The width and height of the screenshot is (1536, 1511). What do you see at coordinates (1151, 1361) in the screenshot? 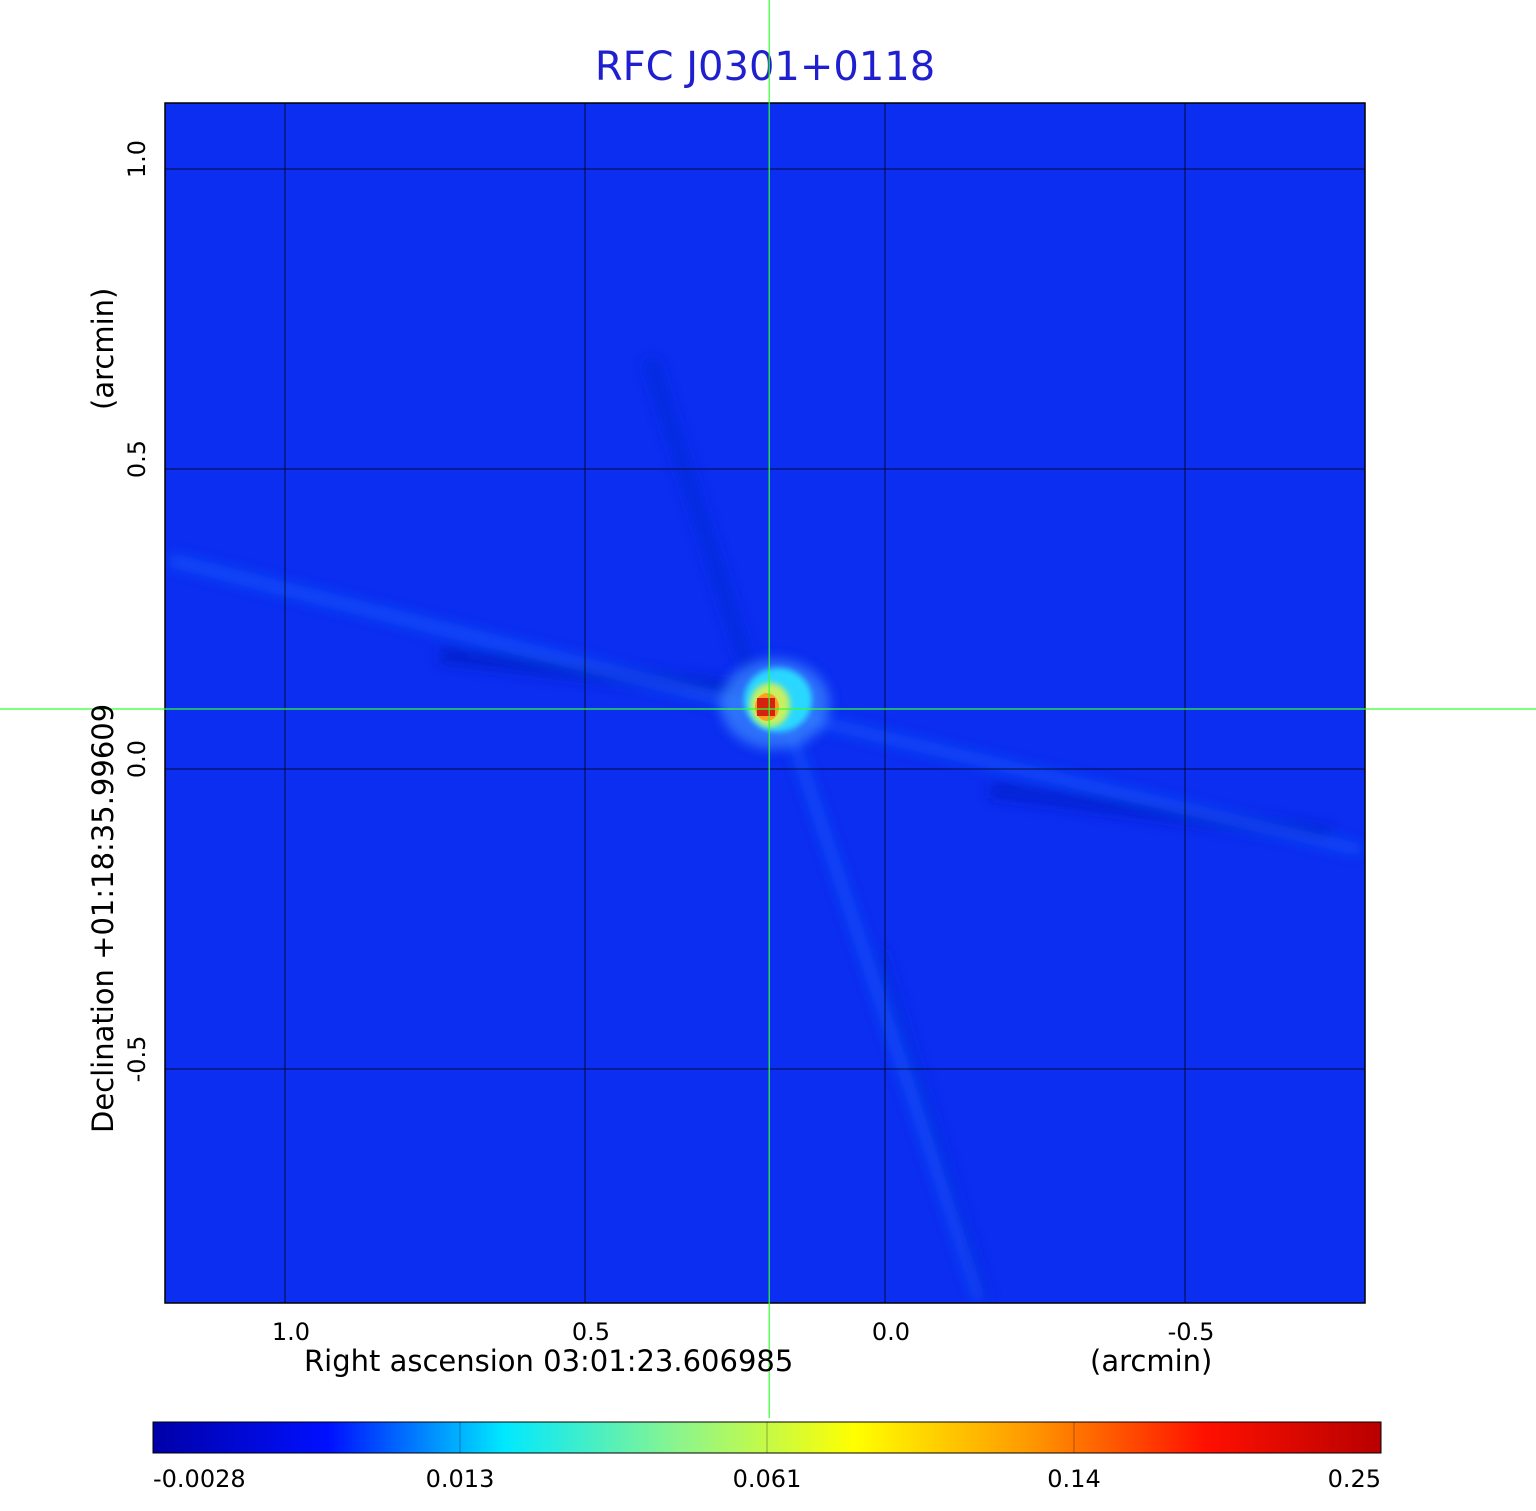
I see `x-axis-unit: (arcmin)` at bounding box center [1151, 1361].